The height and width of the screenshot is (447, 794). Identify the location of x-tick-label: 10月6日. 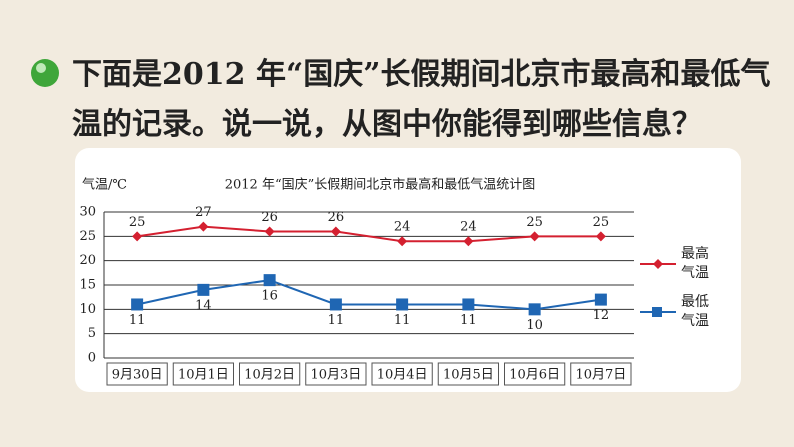
(534, 375).